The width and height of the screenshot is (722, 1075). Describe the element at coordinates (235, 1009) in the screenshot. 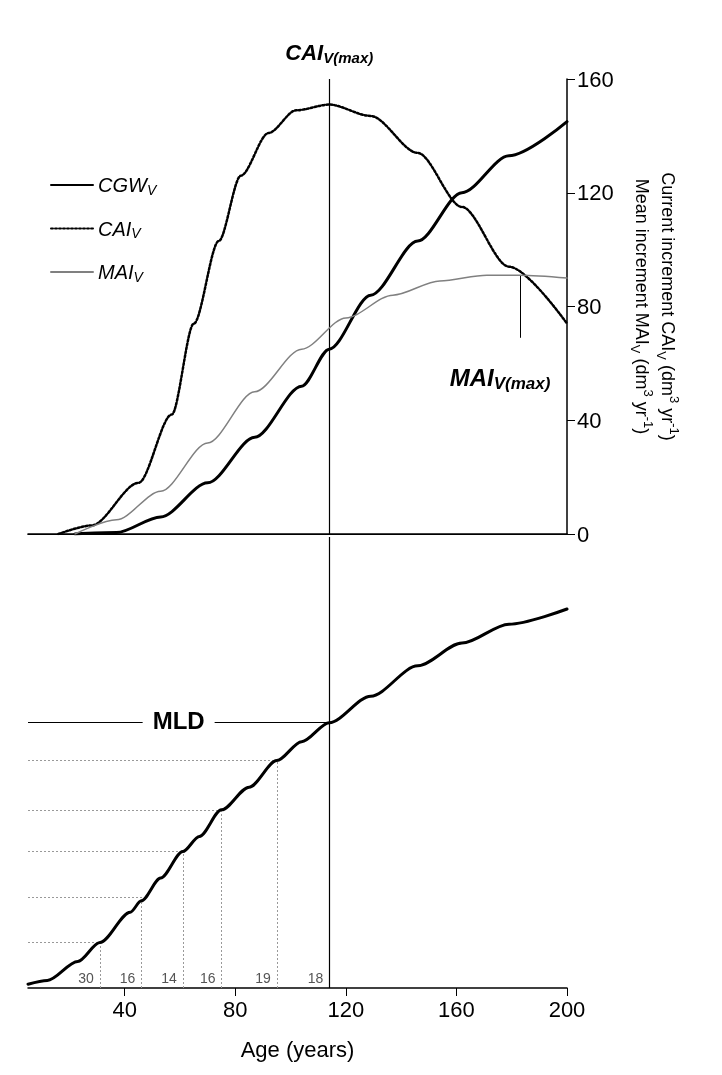

I see `x-tick-label: 80` at that location.